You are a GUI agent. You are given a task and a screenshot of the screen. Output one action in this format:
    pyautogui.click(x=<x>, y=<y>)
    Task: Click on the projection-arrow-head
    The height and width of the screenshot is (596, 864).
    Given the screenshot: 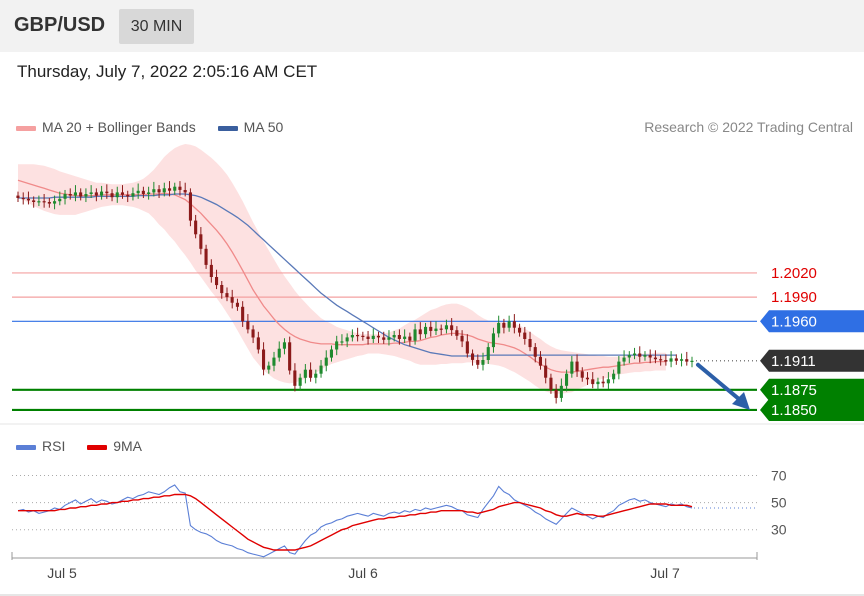 What is the action you would take?
    pyautogui.click(x=741, y=400)
    